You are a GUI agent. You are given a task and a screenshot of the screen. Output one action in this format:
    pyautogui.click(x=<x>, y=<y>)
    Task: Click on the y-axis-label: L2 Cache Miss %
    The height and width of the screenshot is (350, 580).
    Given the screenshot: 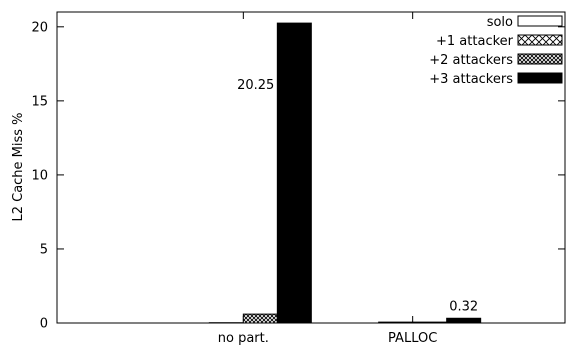 What is the action you would take?
    pyautogui.click(x=18, y=166)
    